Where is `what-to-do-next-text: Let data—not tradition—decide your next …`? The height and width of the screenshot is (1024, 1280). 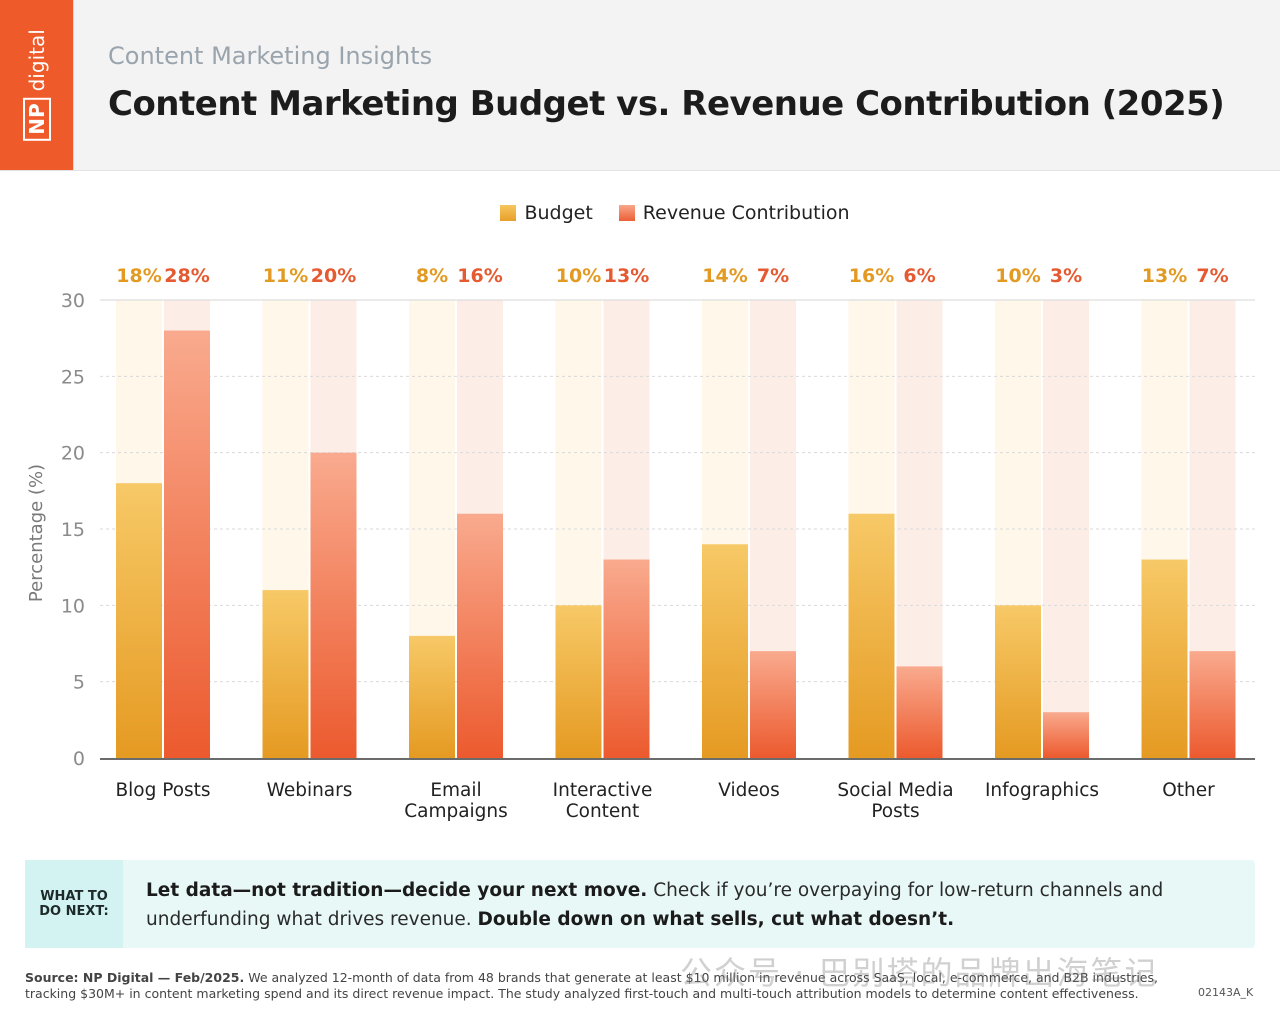 what-to-do-next-text: Let data—not tradition—decide your next … is located at coordinates (686, 905).